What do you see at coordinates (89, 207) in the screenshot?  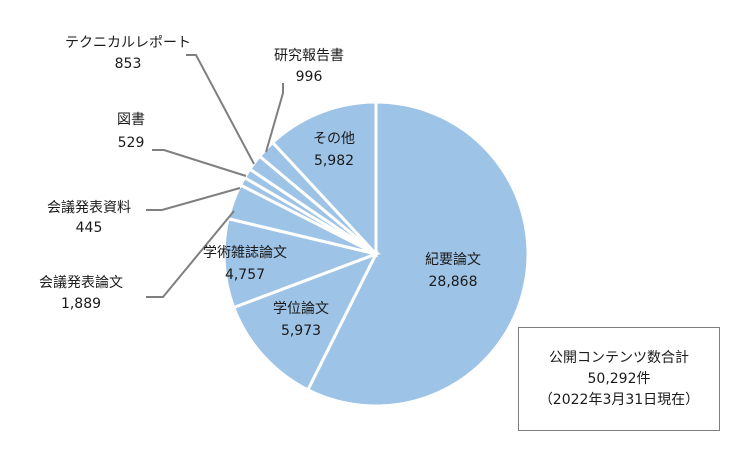 I see `slice-label-kaigi-shiryo-name: 会議発表資料` at bounding box center [89, 207].